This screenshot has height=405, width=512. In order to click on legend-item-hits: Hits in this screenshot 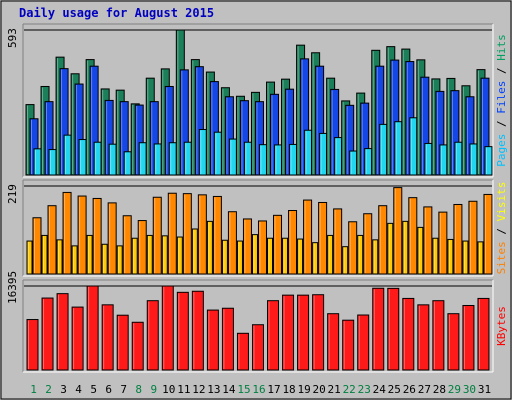, I will do `click(501, 47)`.